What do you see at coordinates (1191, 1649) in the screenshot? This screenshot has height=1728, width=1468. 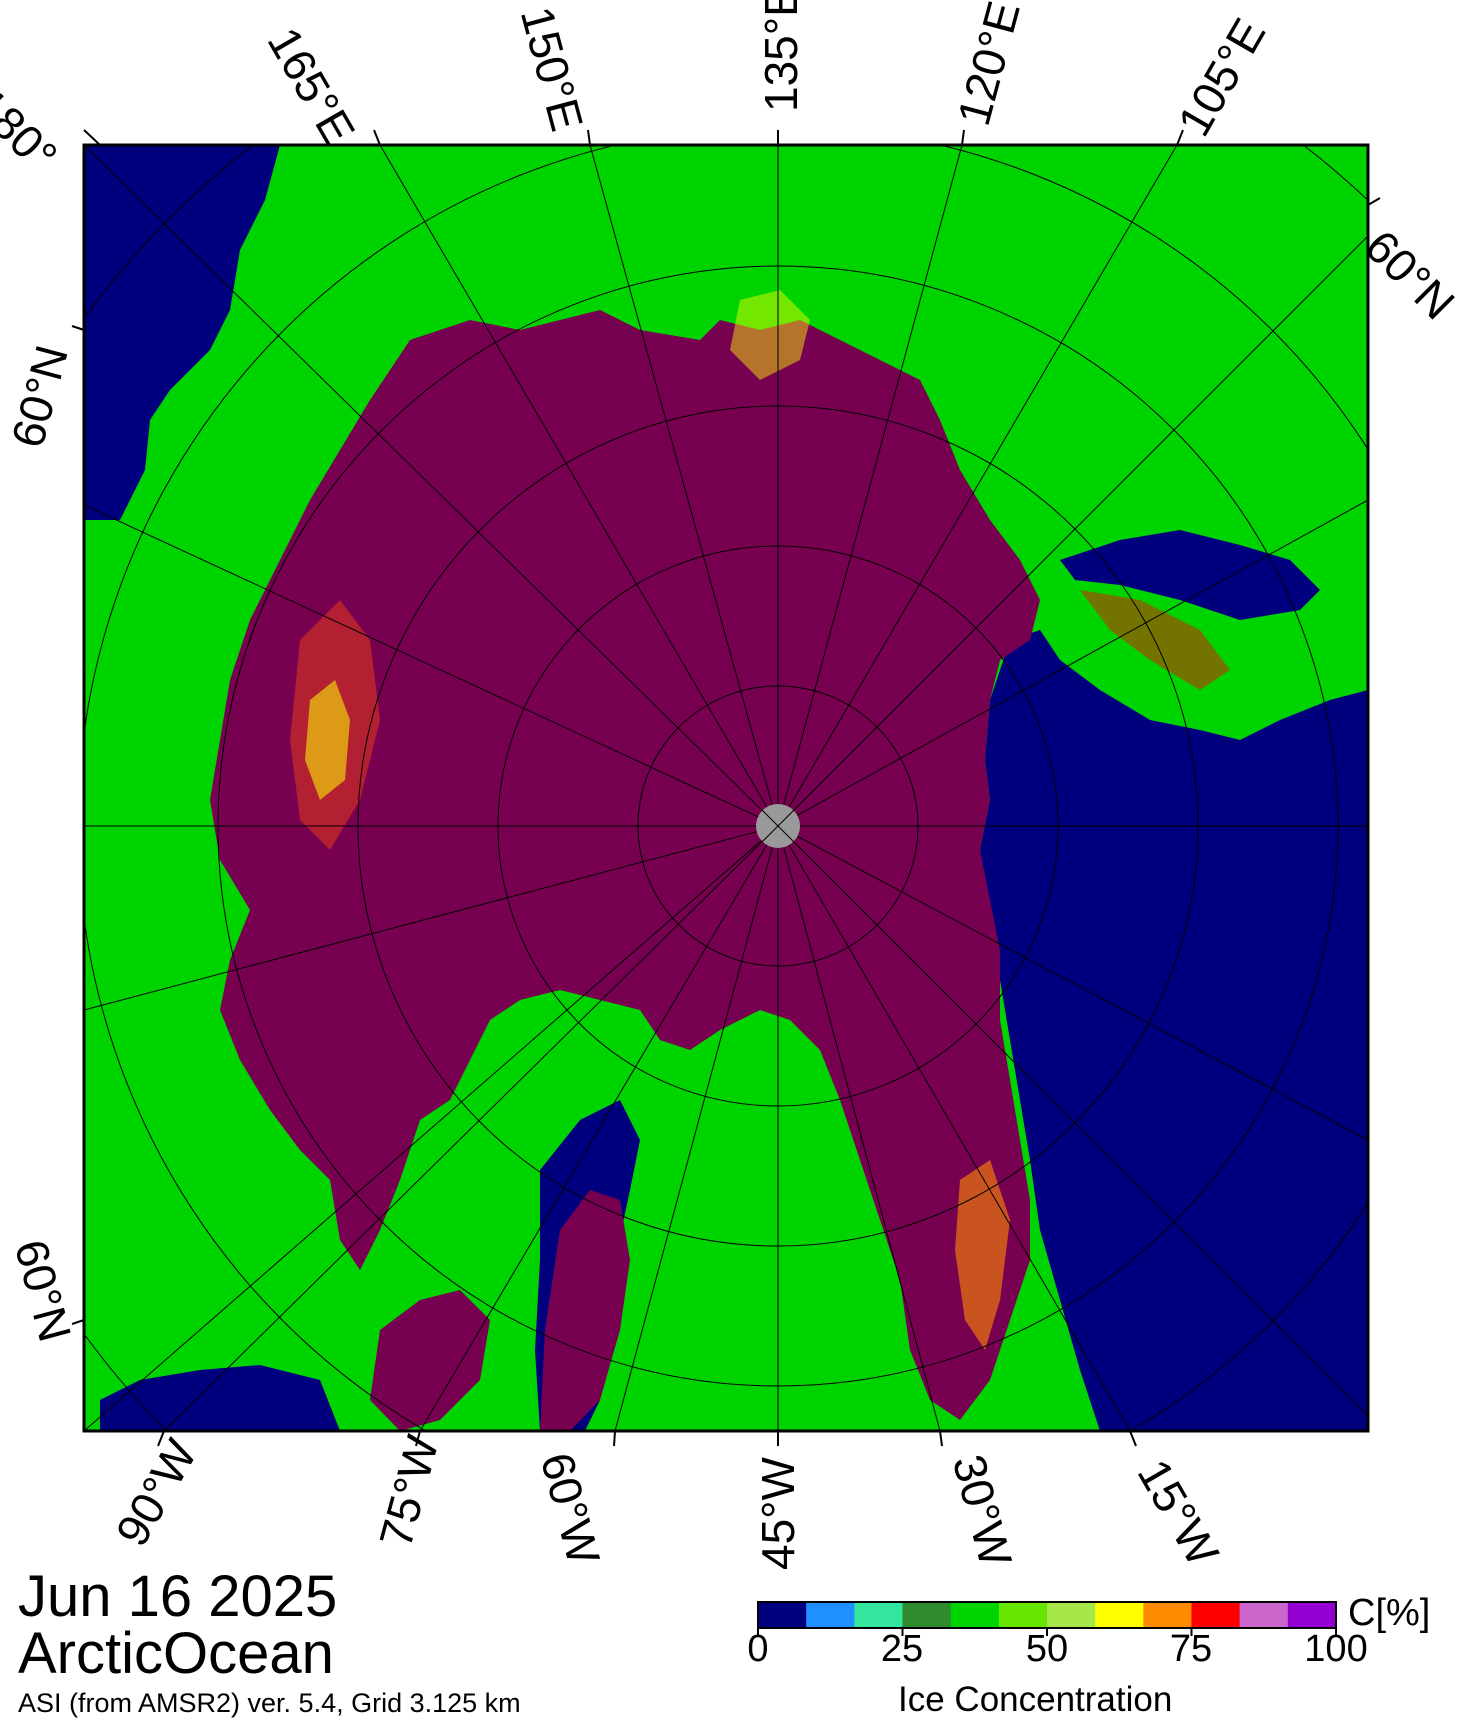 I see `colorbar-tick-label: 75` at bounding box center [1191, 1649].